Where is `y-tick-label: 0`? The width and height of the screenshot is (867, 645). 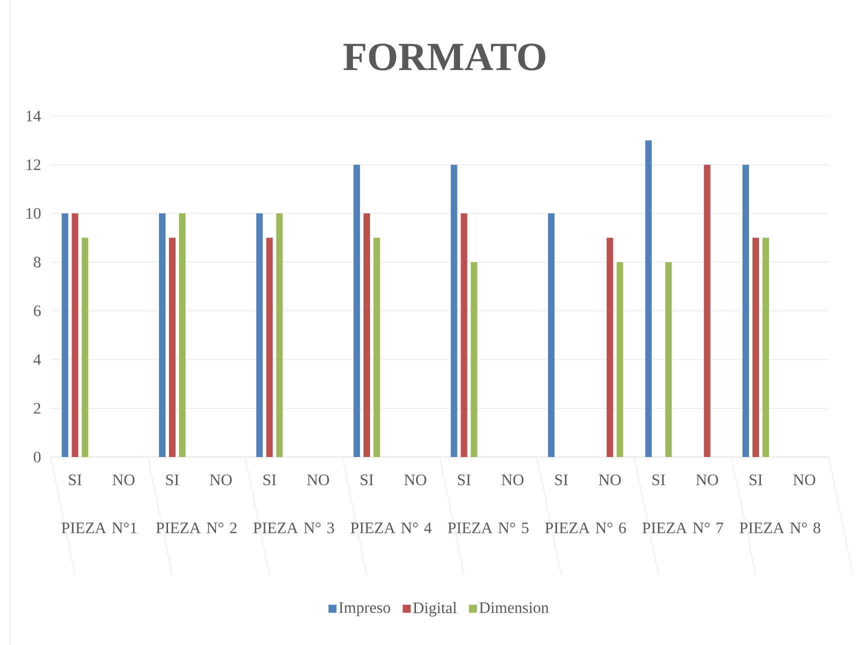 y-tick-label: 0 is located at coordinates (37, 457).